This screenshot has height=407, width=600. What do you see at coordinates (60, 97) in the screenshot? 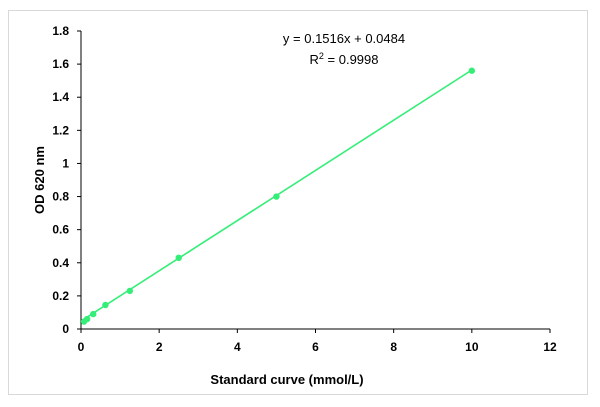
I see `y-tick-label: 1.4` at bounding box center [60, 97].